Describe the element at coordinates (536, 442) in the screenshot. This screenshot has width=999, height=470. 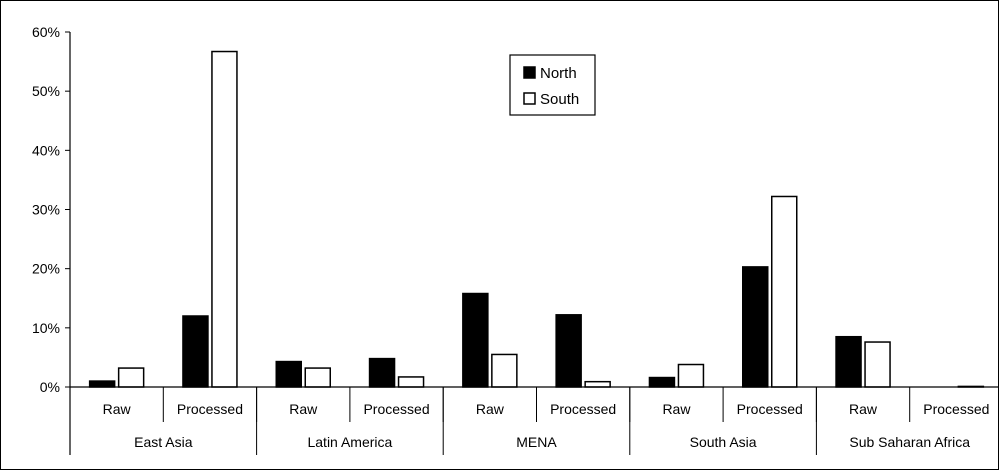
I see `group-label: MENA` at that location.